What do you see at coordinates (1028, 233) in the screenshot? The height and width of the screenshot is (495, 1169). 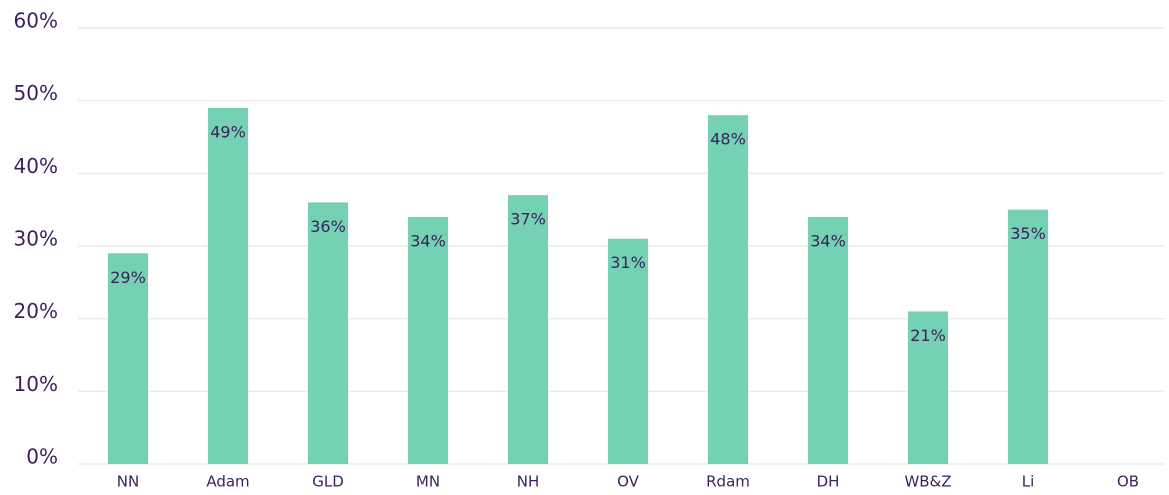 I see `data-label: 35%` at bounding box center [1028, 233].